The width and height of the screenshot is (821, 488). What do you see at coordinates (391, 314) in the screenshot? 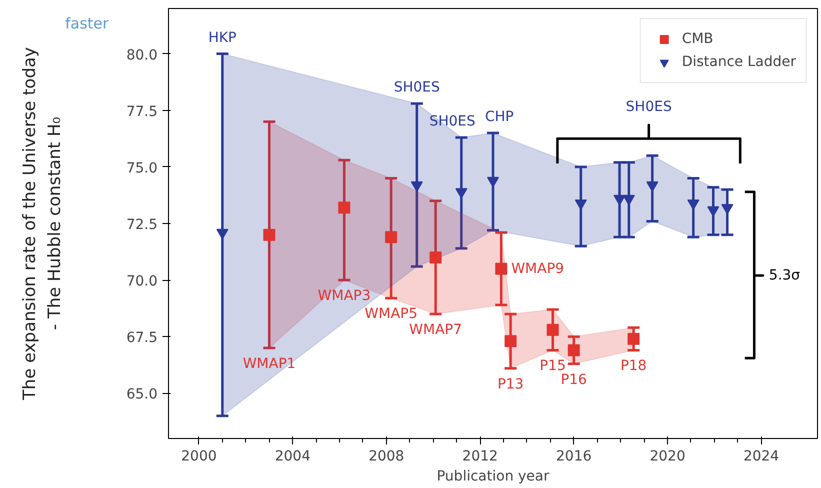
I see `annotation: WMAP5` at bounding box center [391, 314].